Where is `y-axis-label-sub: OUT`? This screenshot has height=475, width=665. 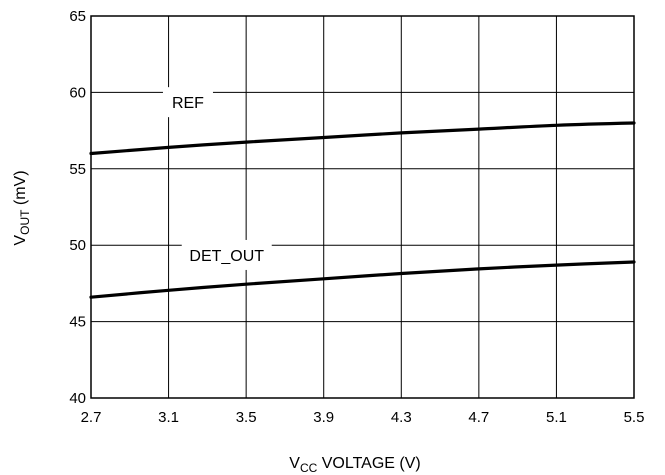
y-axis-label-sub: OUT is located at coordinates (25, 222).